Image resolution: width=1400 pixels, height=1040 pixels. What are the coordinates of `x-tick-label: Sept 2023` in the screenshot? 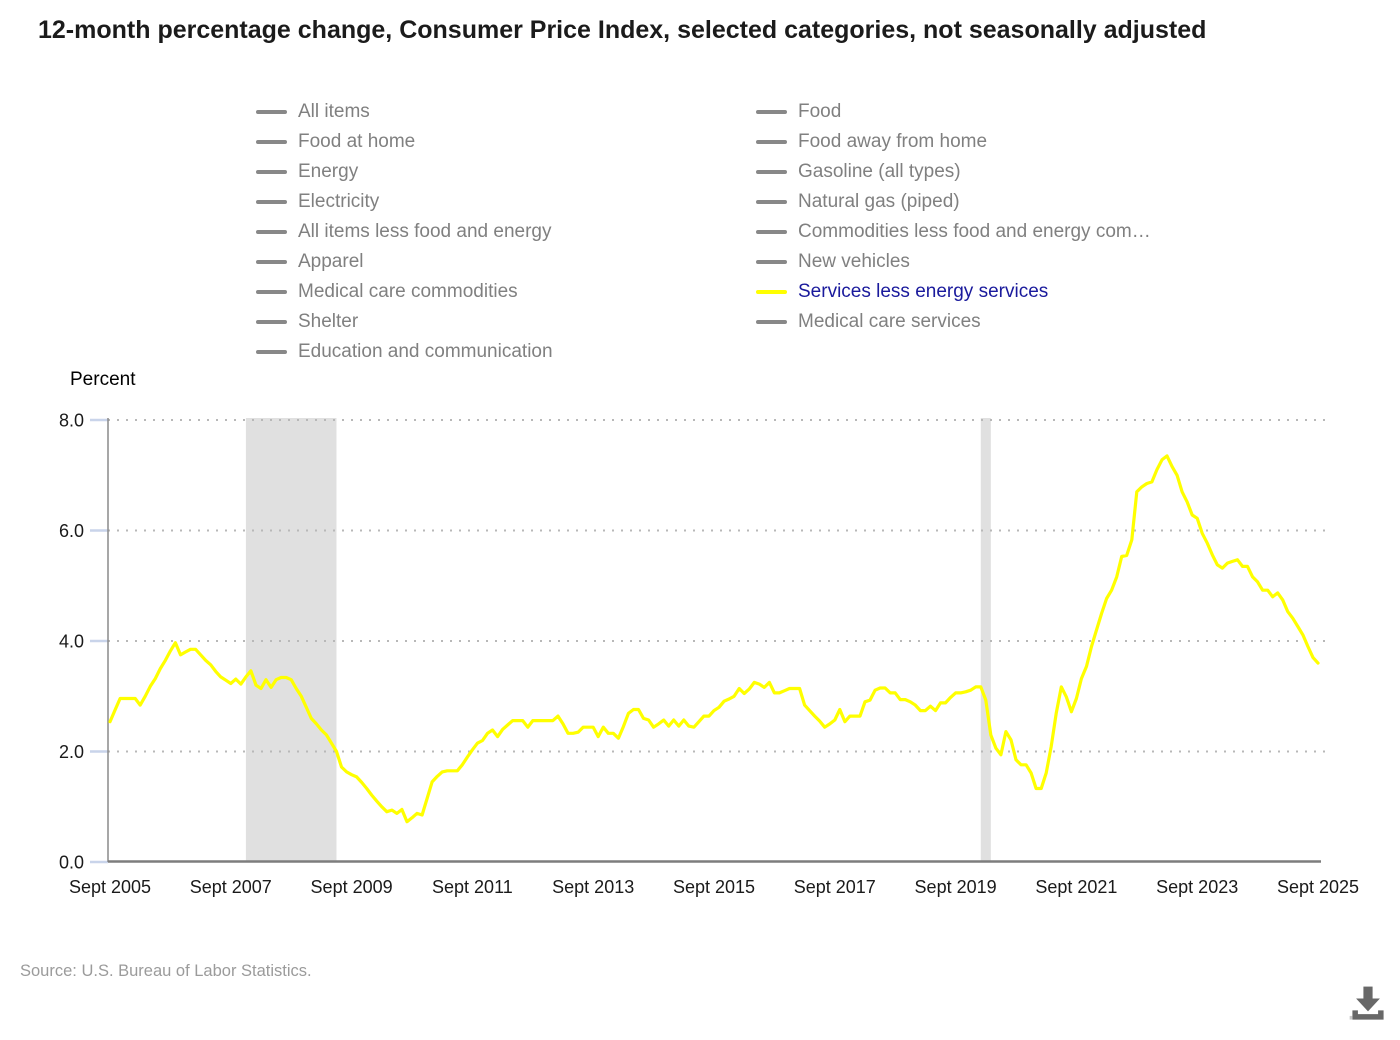 It's located at (1197, 887).